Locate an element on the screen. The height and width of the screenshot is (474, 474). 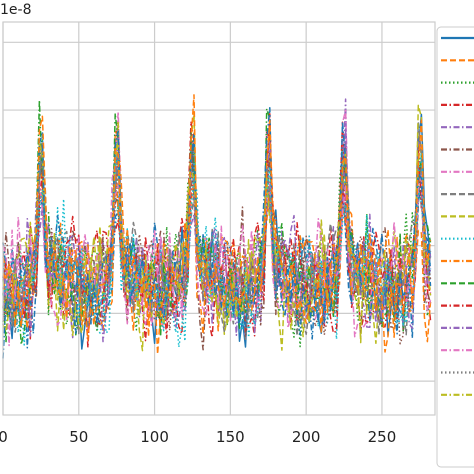
y-scale-label: 1e-8 is located at coordinates (15, 10).